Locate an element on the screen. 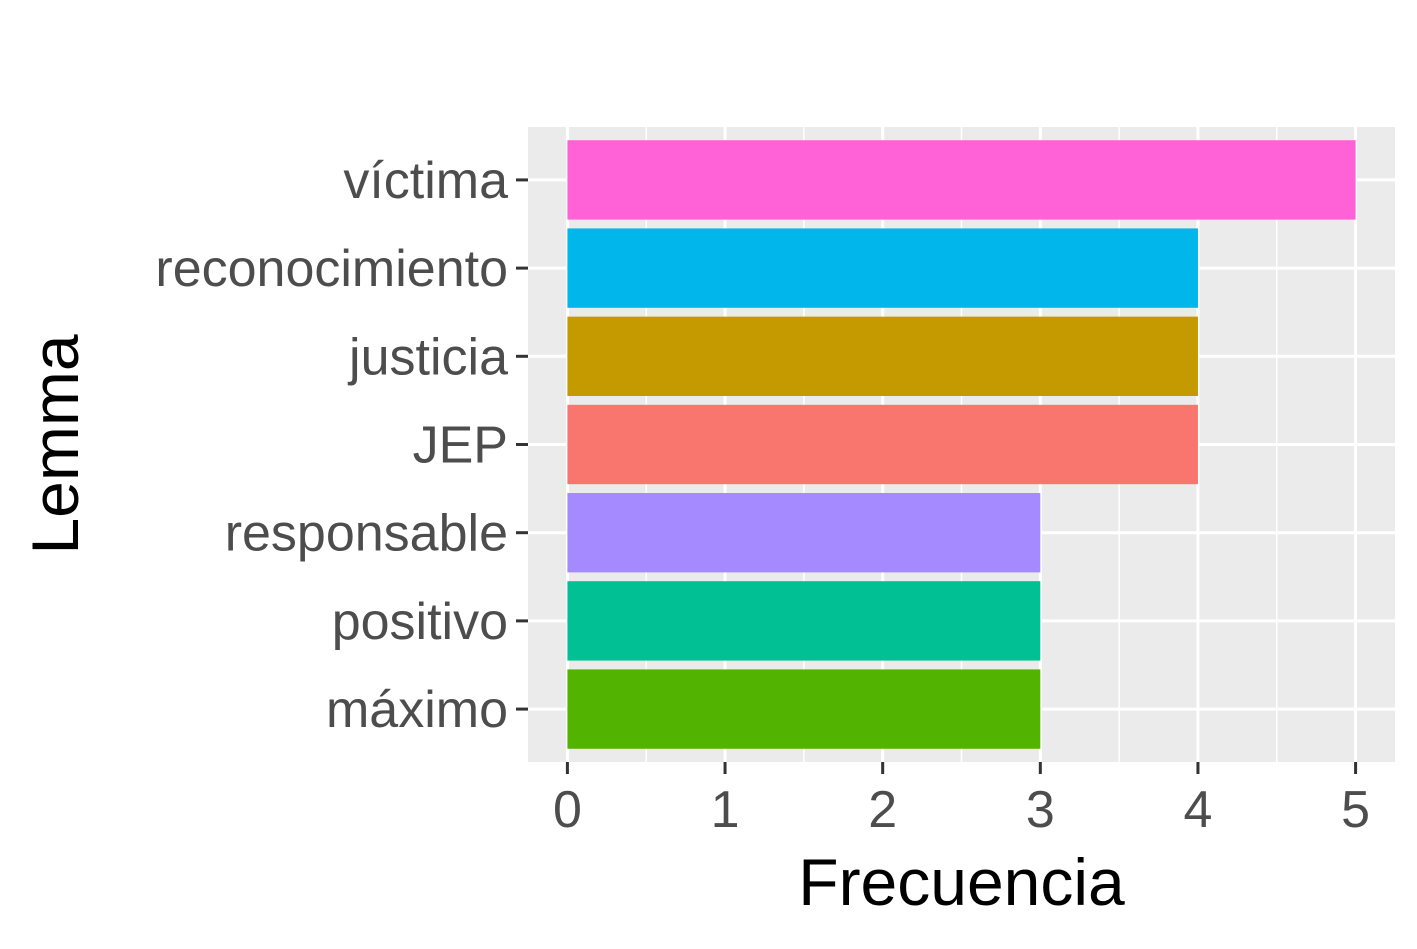  y-tick-label: responsable is located at coordinates (366, 534).